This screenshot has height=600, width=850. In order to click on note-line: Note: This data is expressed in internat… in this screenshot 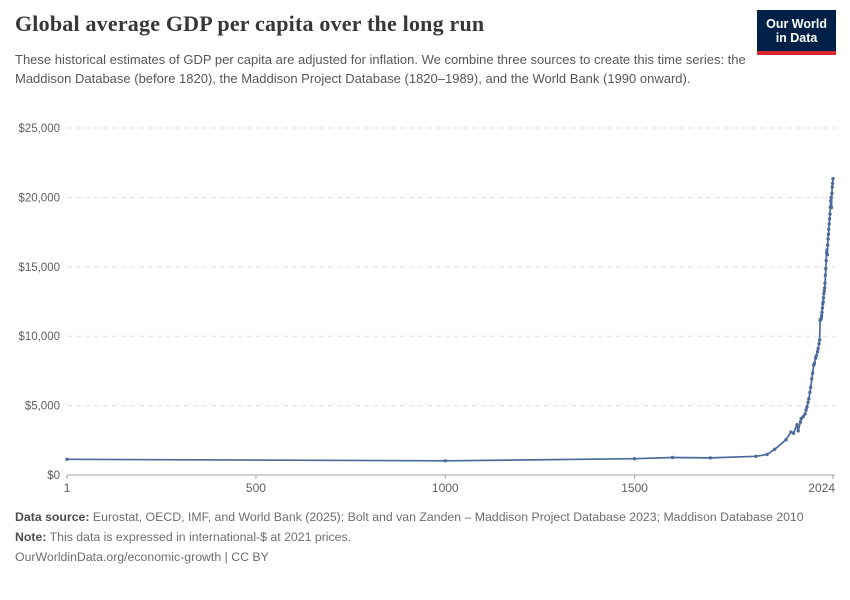, I will do `click(415, 538)`.